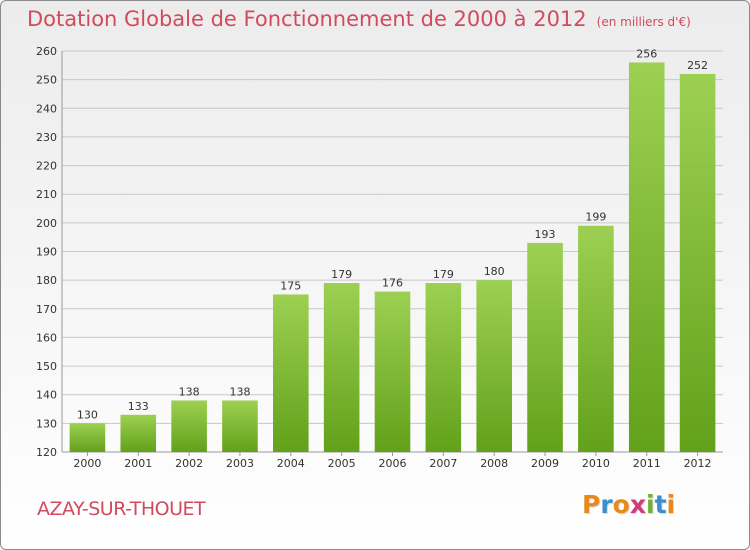 The width and height of the screenshot is (750, 550). I want to click on y-tick-label: 240, so click(46, 108).